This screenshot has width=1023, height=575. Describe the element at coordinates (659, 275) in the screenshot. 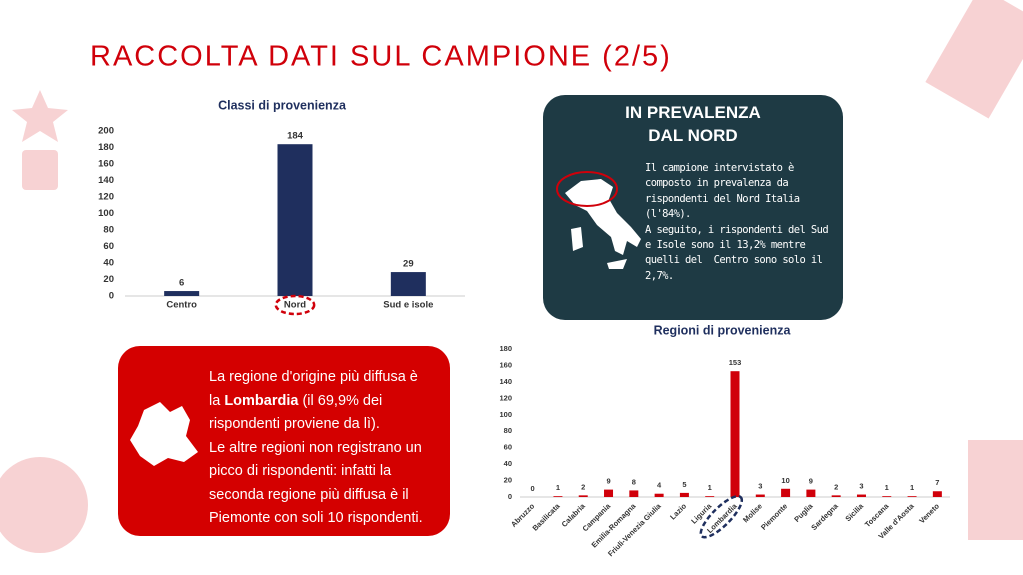

I see `text-line: 2,7%.` at that location.